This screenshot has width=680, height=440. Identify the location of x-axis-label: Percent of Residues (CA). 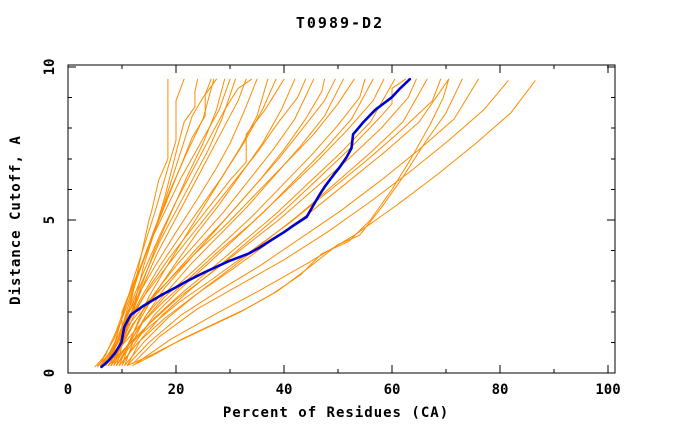
(336, 413).